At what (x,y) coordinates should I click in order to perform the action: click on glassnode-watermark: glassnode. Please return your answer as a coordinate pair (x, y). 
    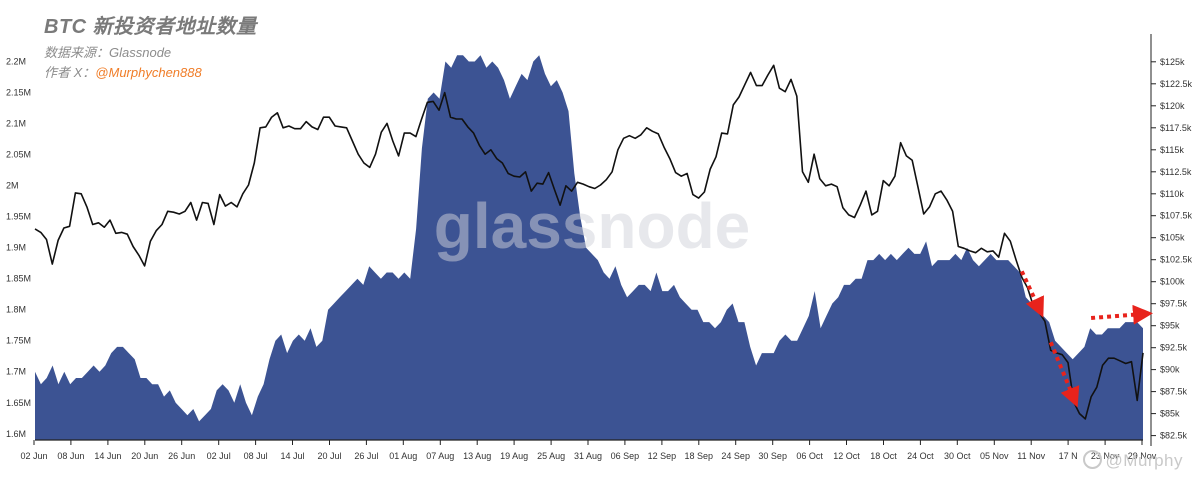
    Looking at the image, I should click on (592, 226).